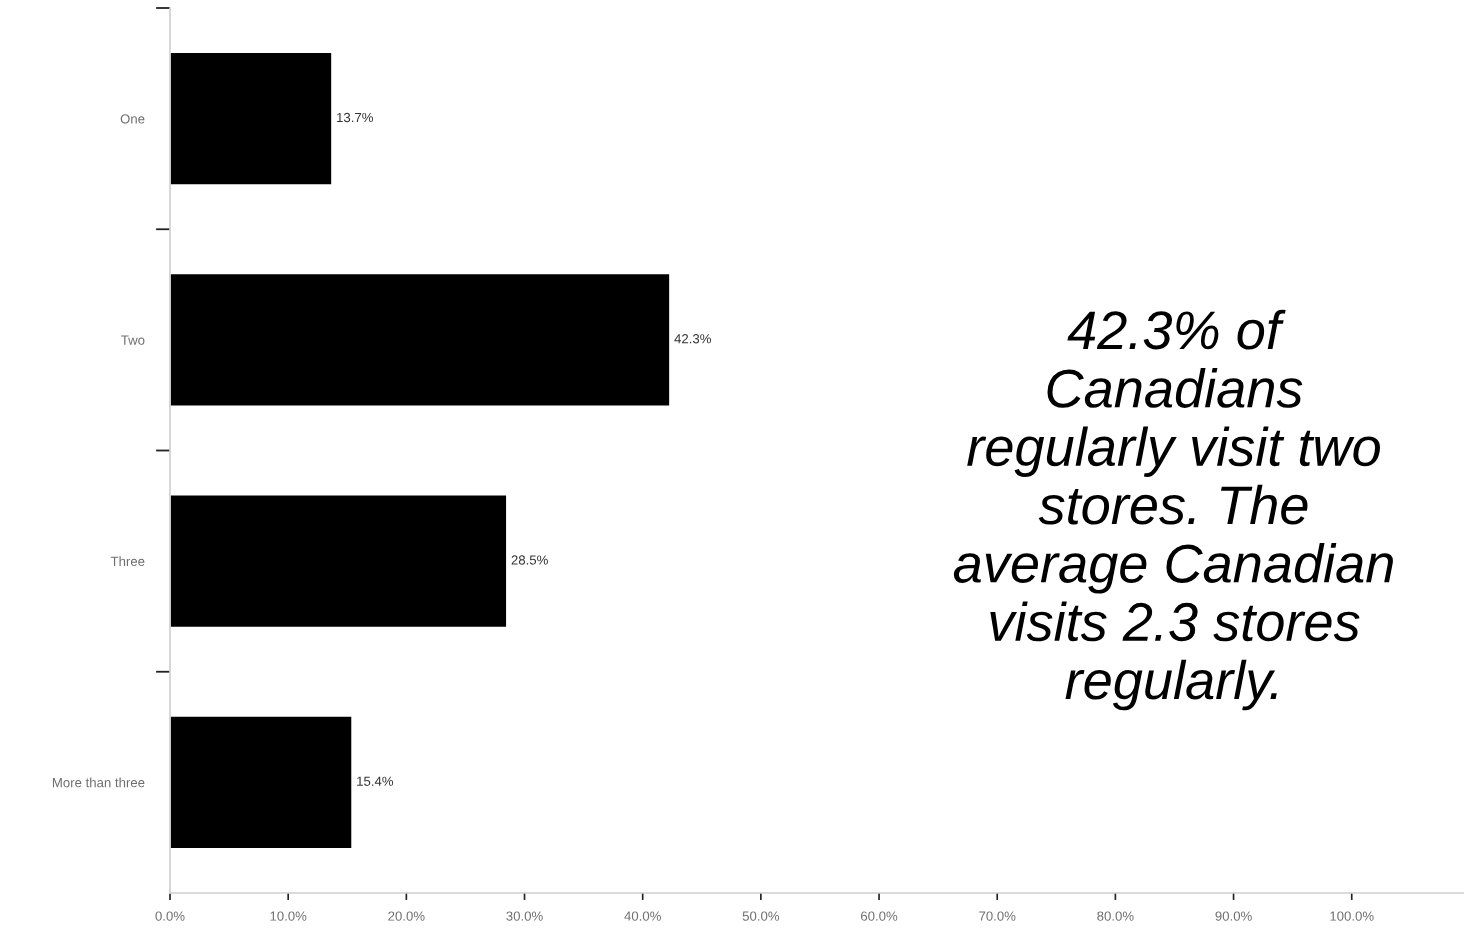 Image resolution: width=1464 pixels, height=928 pixels. What do you see at coordinates (1233, 916) in the screenshot?
I see `x-tick-label: 90.0%` at bounding box center [1233, 916].